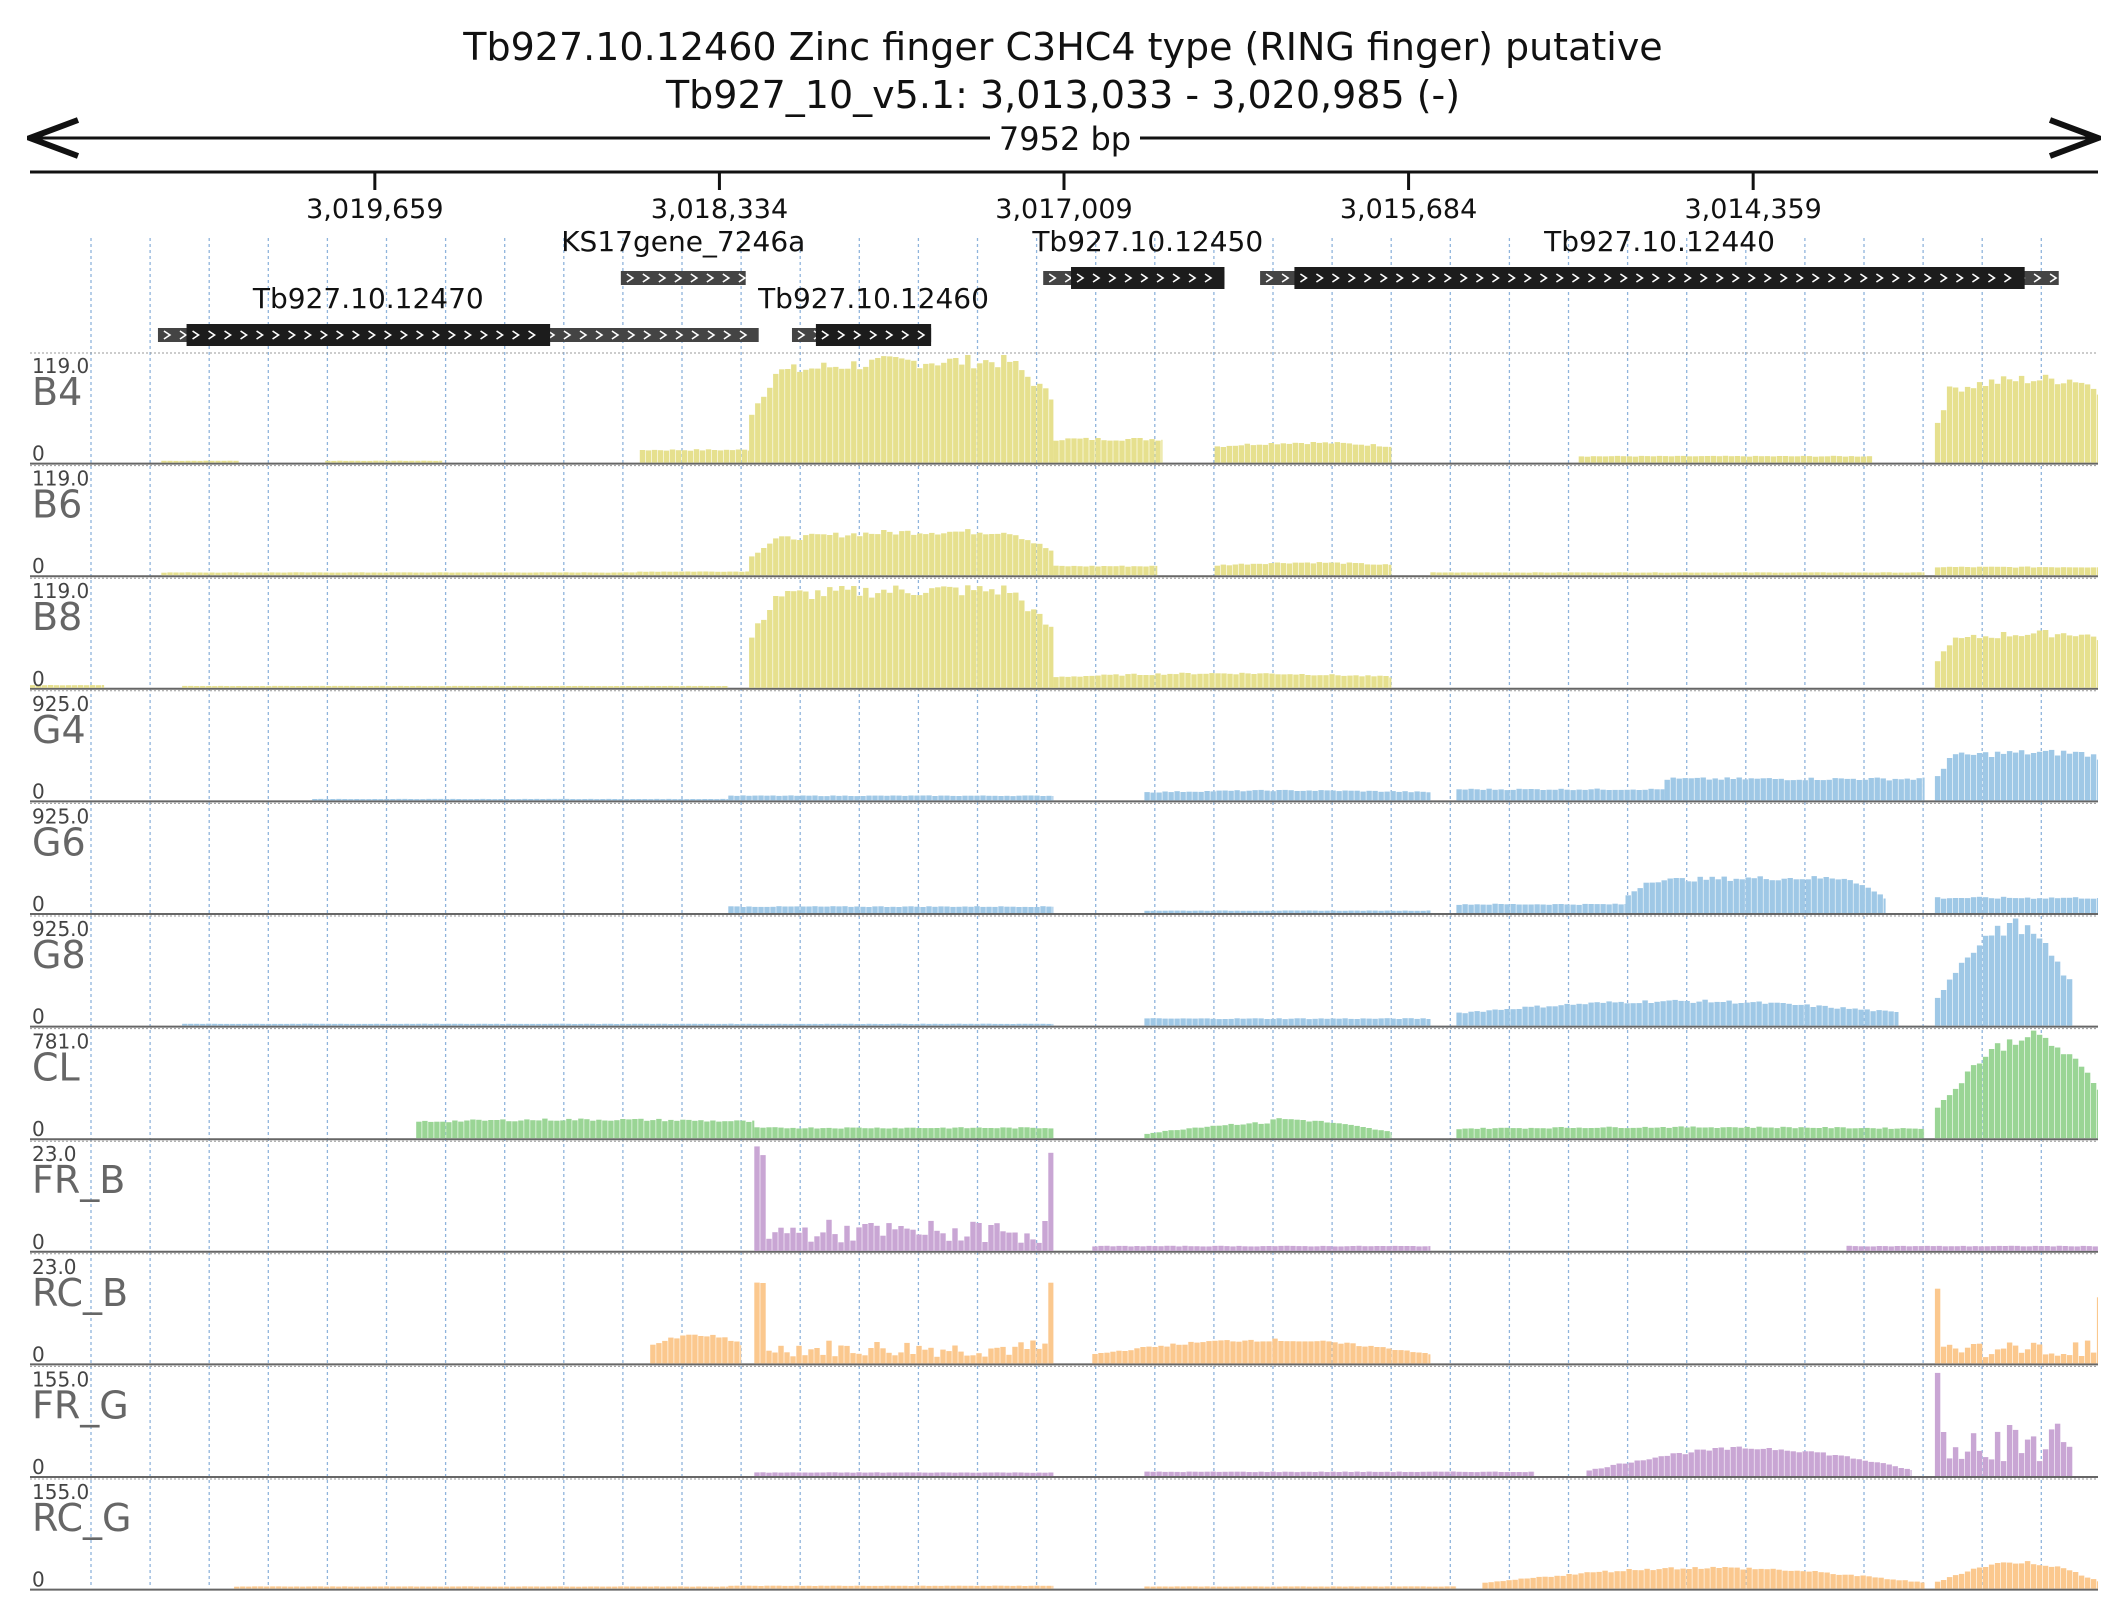 The width and height of the screenshot is (2126, 1619). Describe the element at coordinates (683, 241) in the screenshot. I see `gene-label: KS17gene_7246a` at that location.